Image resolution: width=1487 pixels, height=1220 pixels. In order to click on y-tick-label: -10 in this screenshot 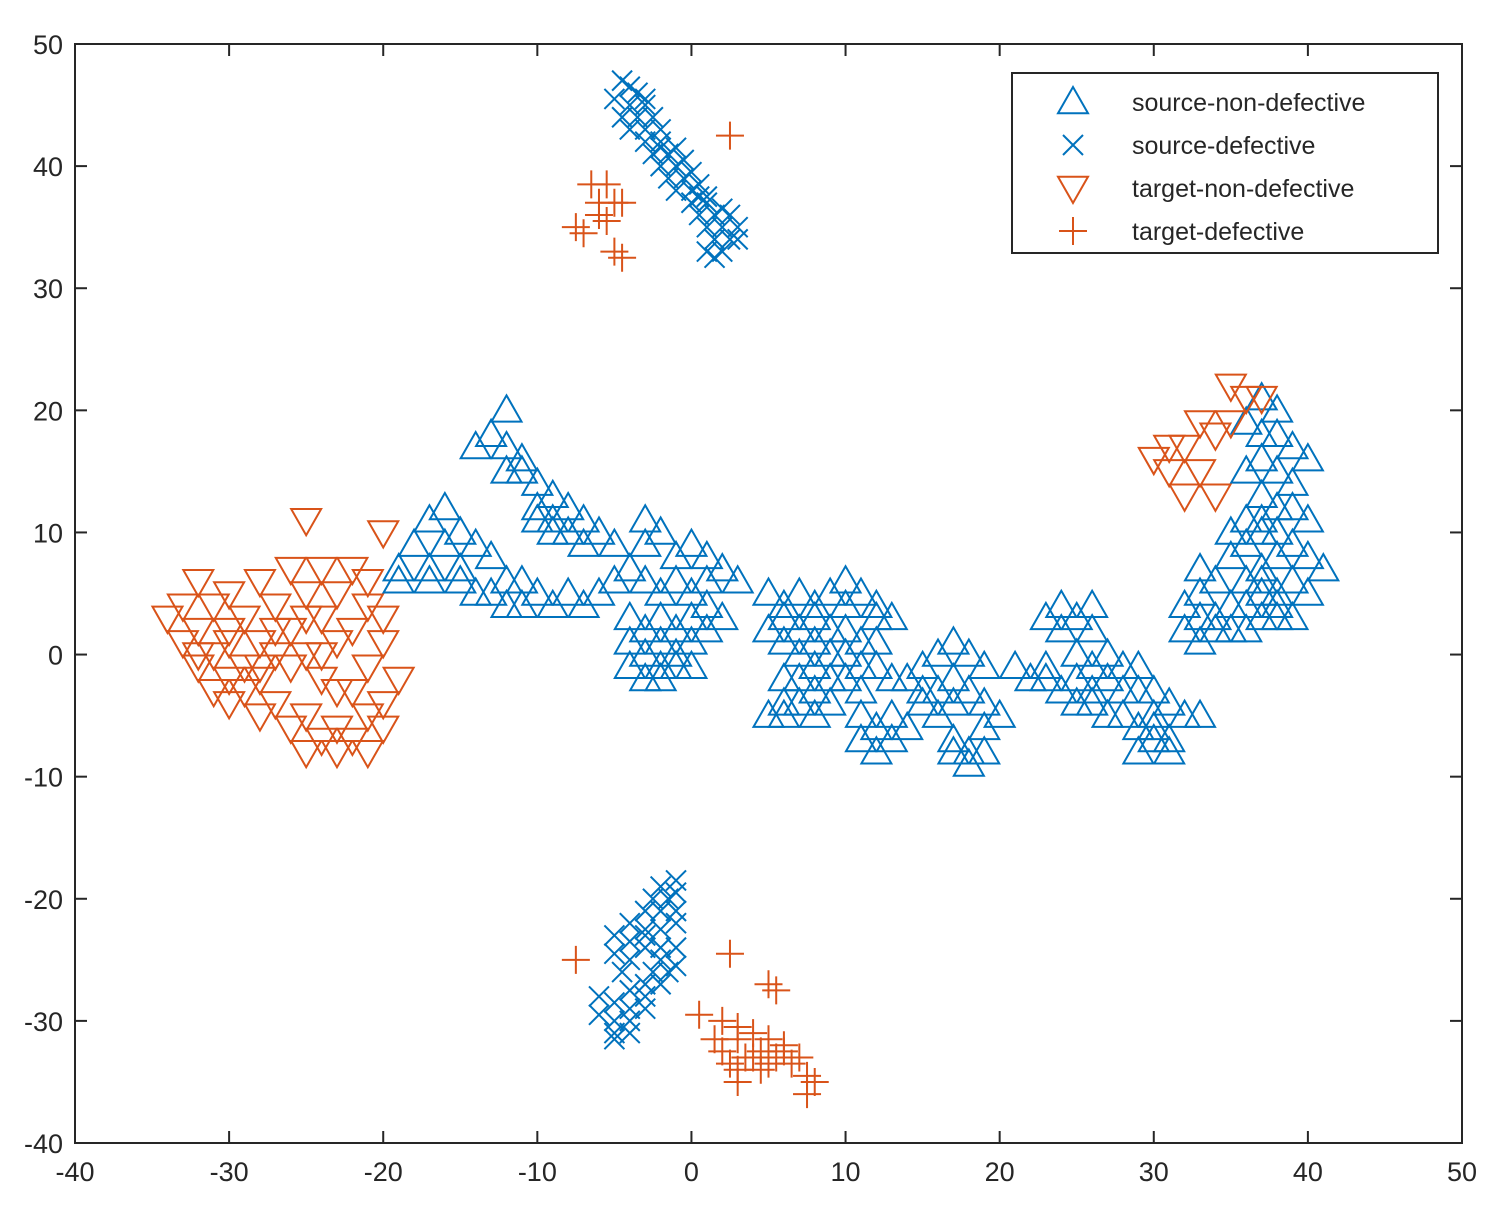, I will do `click(43, 778)`.